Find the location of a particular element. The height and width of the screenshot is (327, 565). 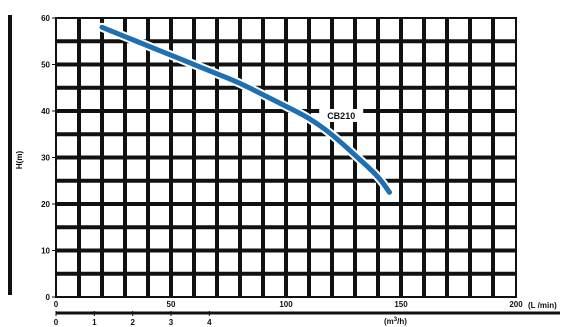

series-label: CB210 is located at coordinates (341, 116).